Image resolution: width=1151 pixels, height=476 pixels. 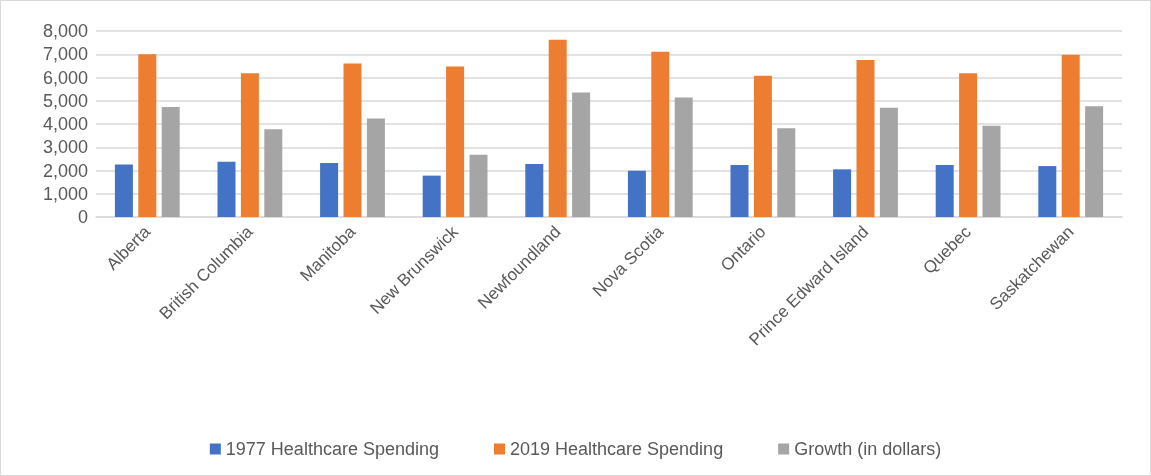 I want to click on y-tick-label: 0, so click(x=82, y=217).